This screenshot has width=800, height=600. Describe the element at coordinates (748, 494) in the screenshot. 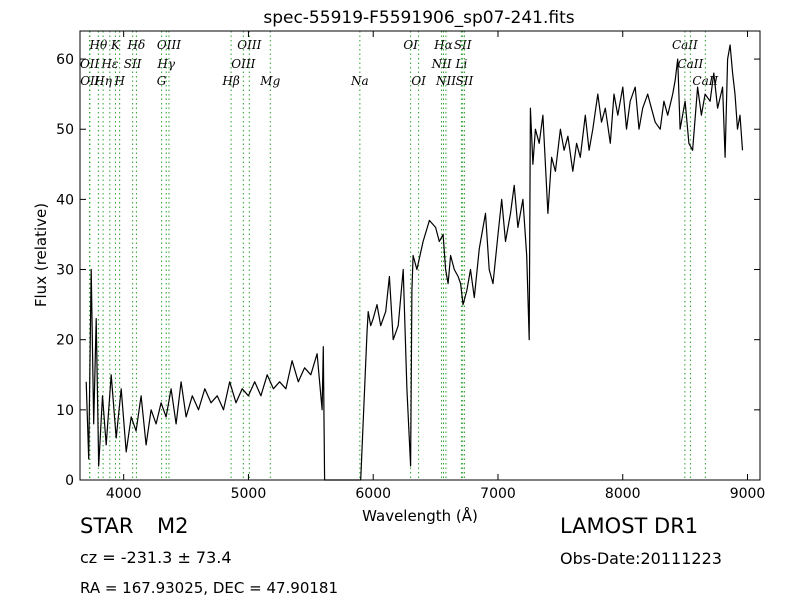

I see `x-tick-label-5: 9000` at that location.